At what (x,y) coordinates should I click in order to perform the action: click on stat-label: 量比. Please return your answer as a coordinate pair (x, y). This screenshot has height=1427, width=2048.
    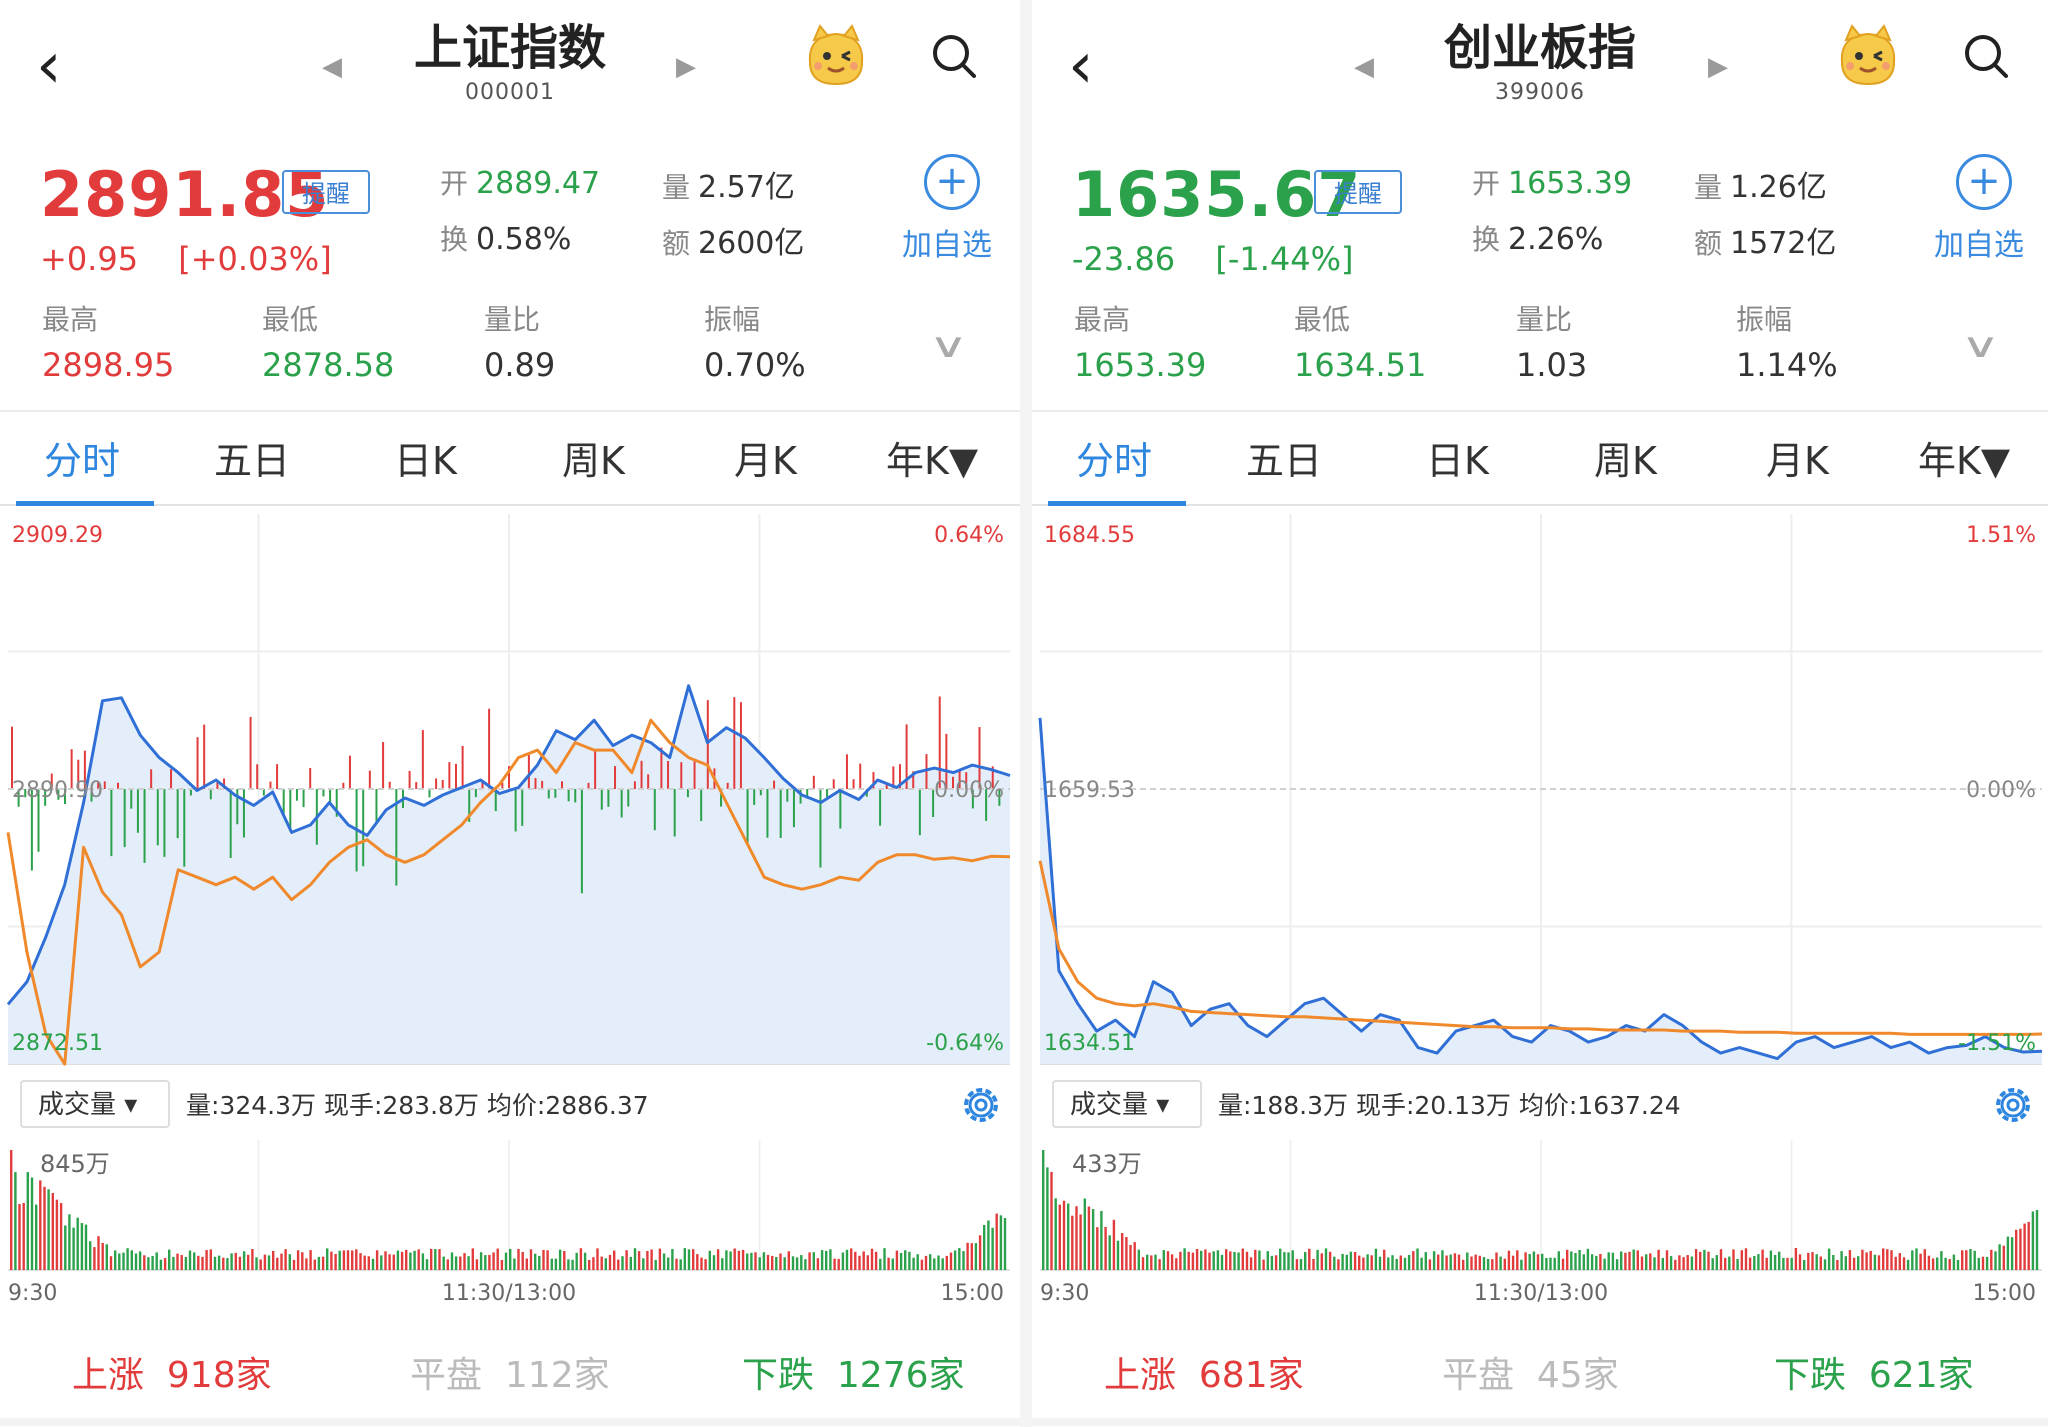
    Looking at the image, I should click on (512, 319).